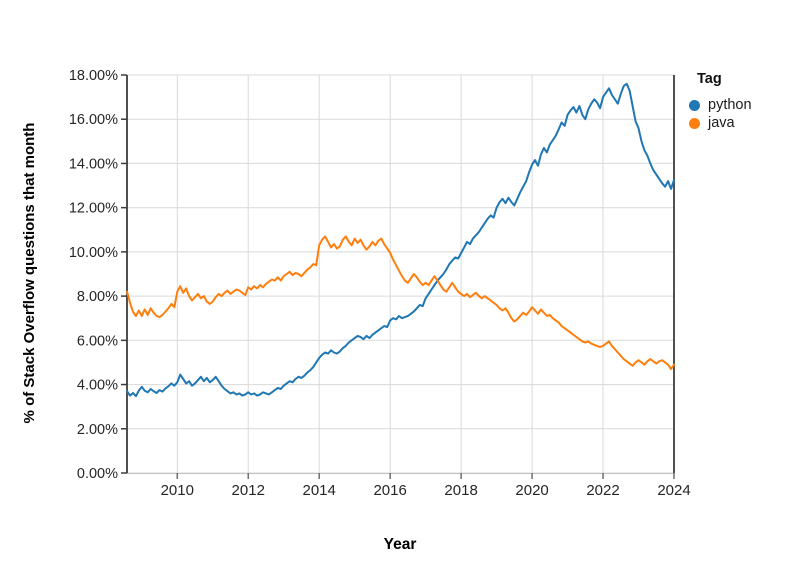 The image size is (797, 579). I want to click on legend-item-python: python, so click(739, 105).